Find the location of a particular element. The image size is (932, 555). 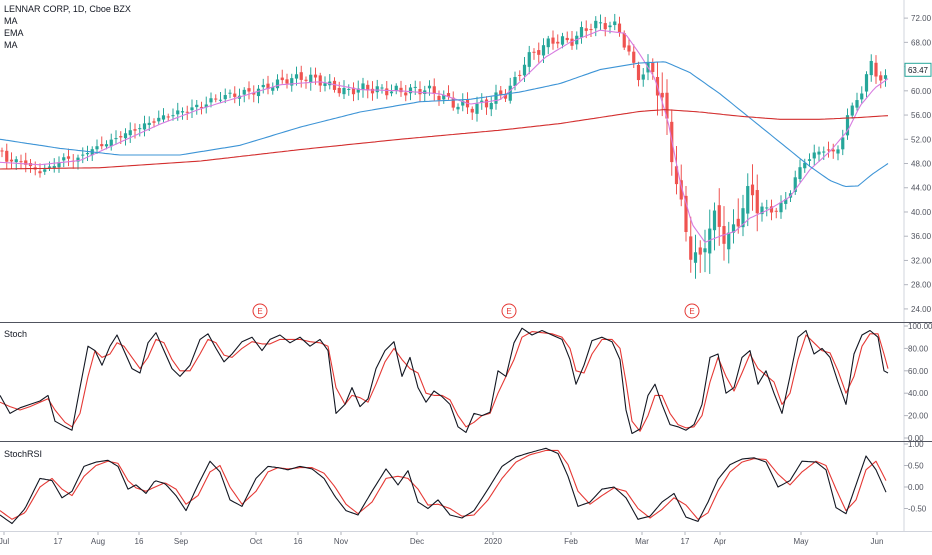

indicator-label-ma: MA is located at coordinates (11, 21).